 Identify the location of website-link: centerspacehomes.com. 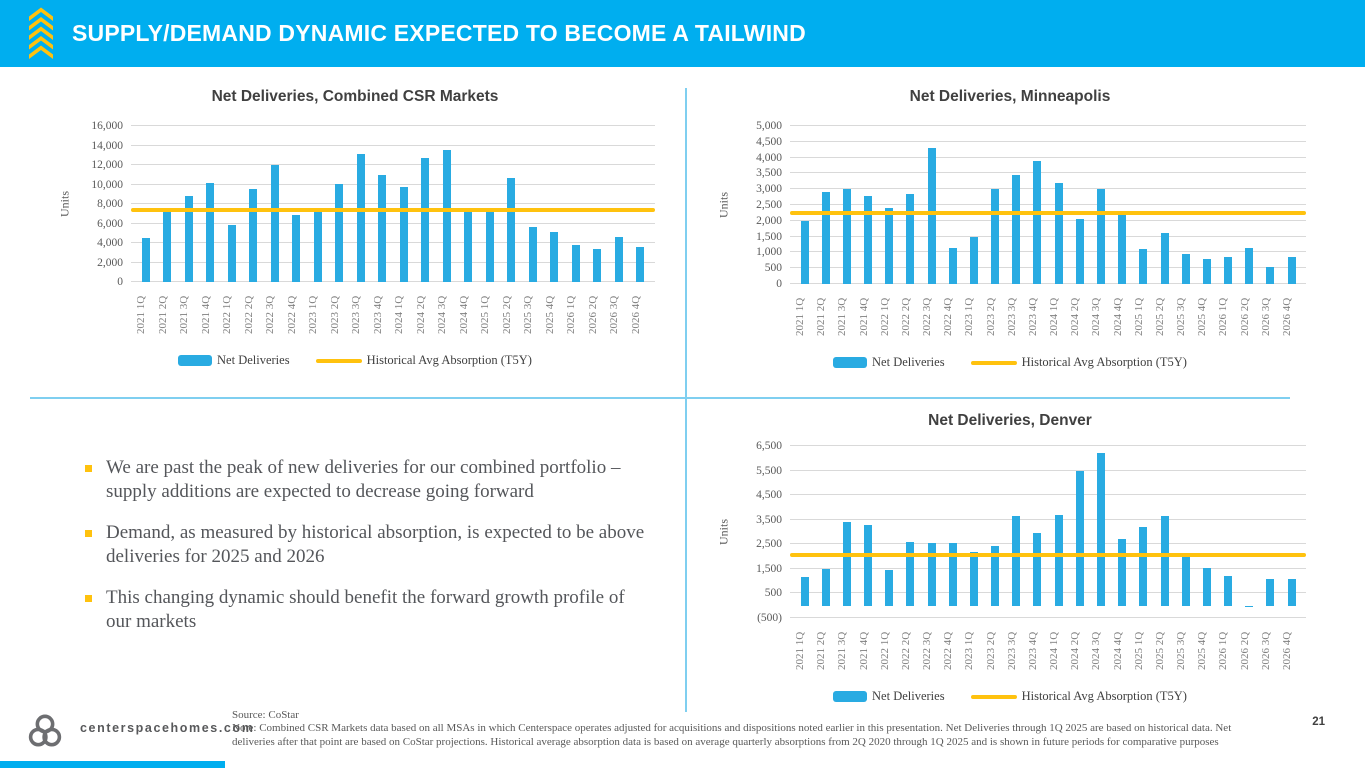
(167, 728).